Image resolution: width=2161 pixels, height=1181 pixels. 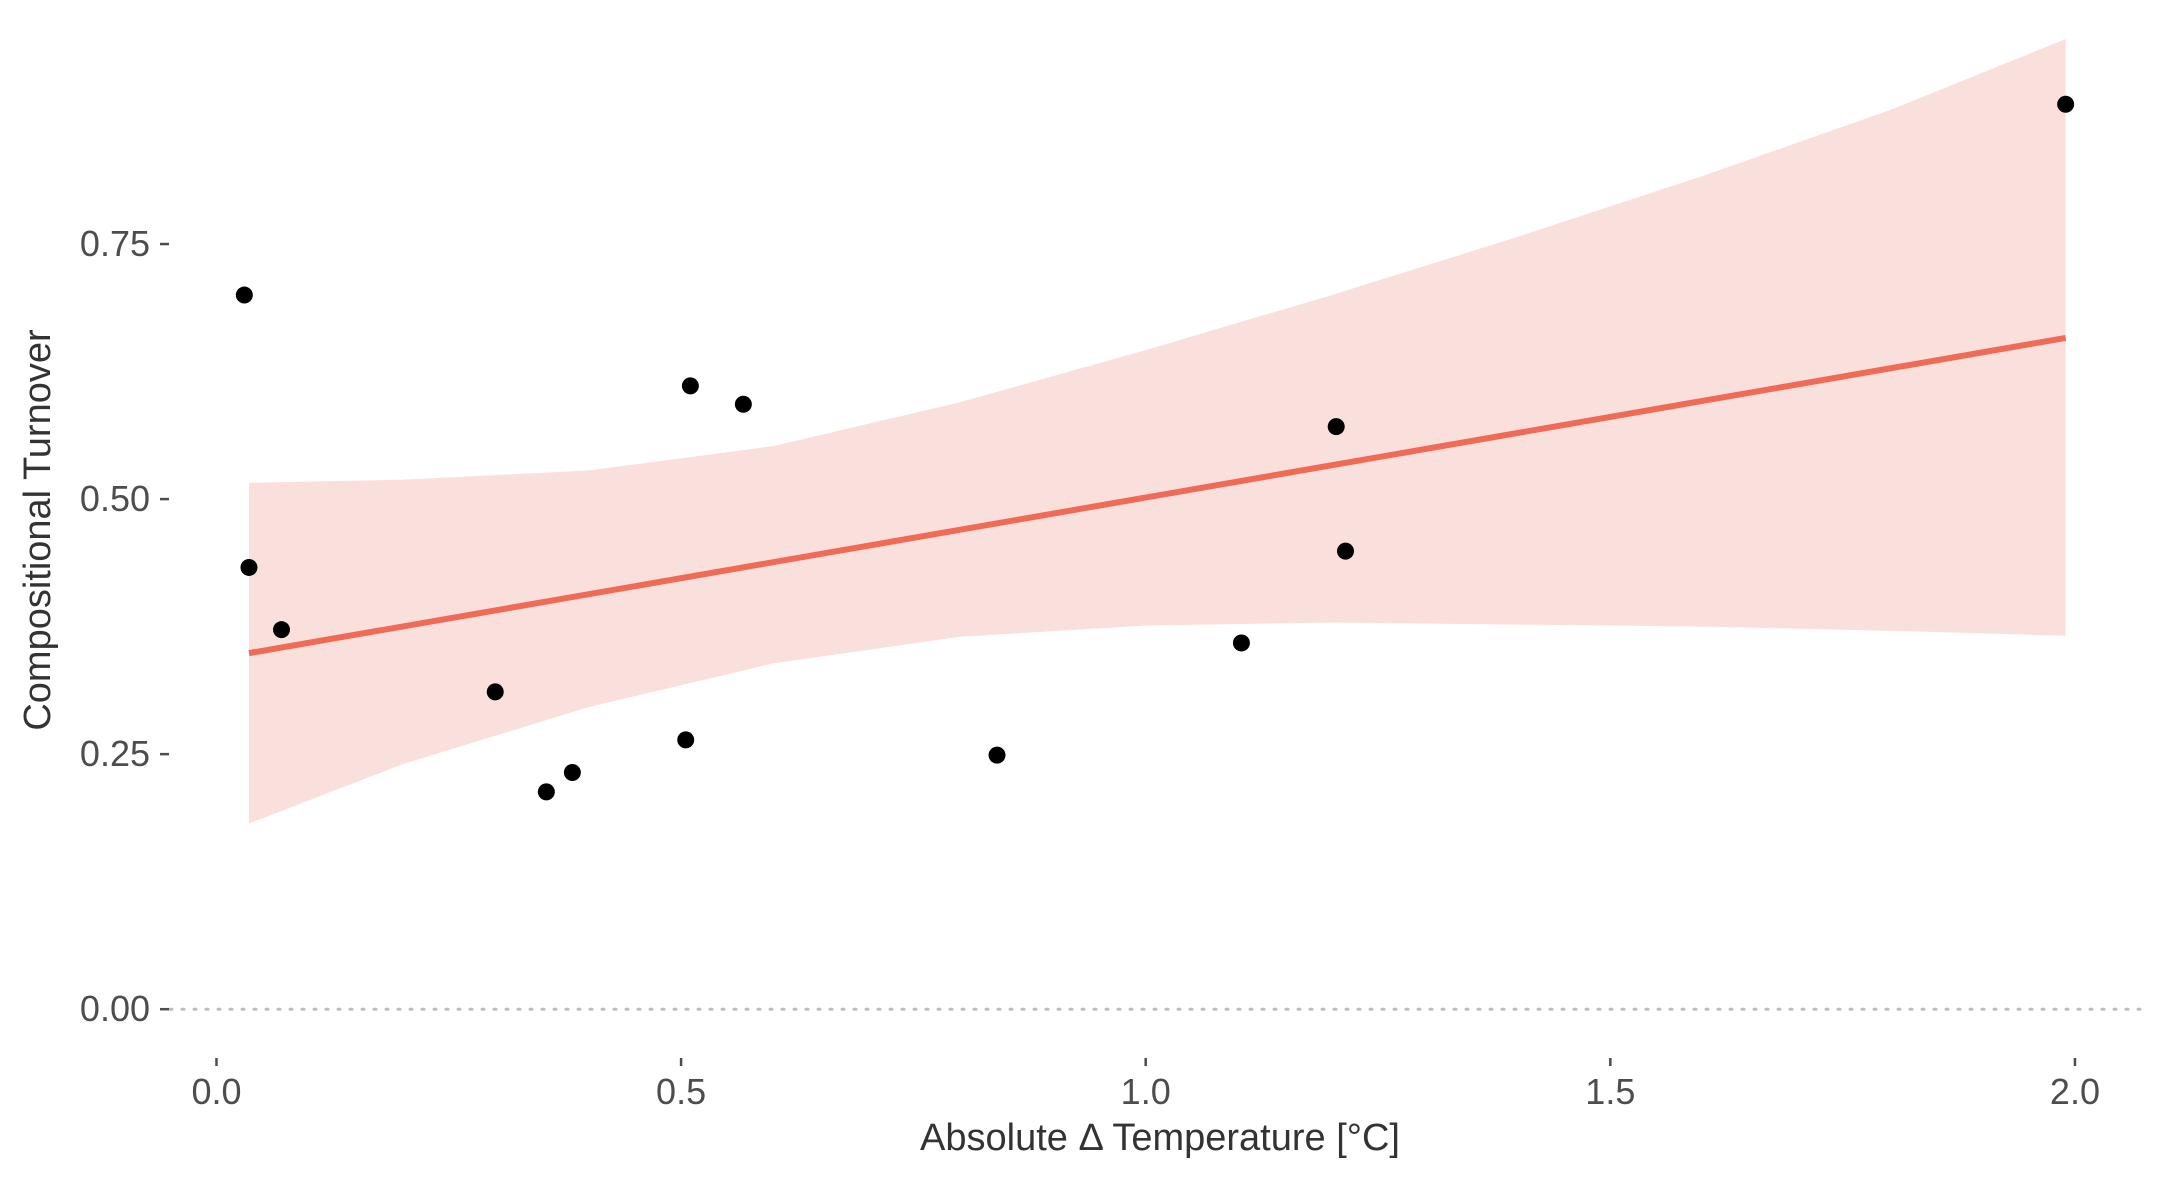 I want to click on y-tick-label: 0.75, so click(x=115, y=243).